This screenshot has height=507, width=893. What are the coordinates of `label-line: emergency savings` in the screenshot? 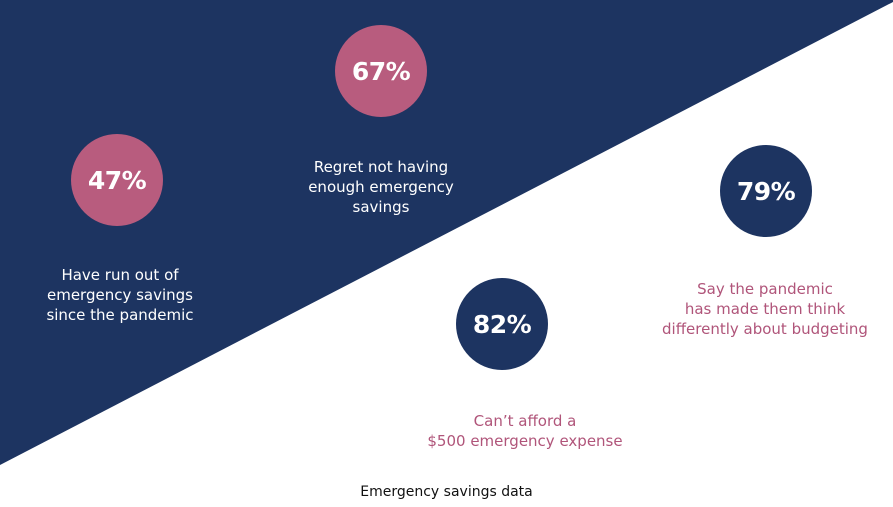 It's located at (119, 295).